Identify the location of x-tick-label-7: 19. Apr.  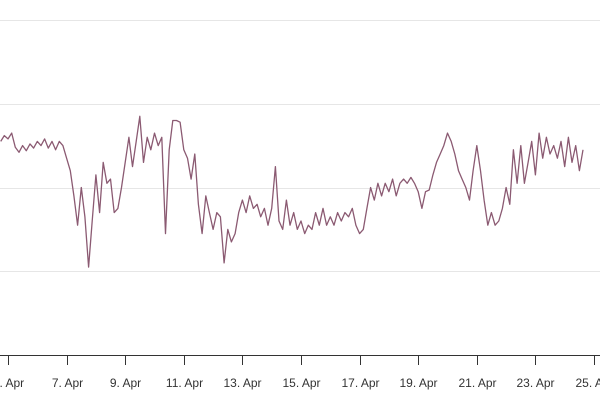
(418, 383).